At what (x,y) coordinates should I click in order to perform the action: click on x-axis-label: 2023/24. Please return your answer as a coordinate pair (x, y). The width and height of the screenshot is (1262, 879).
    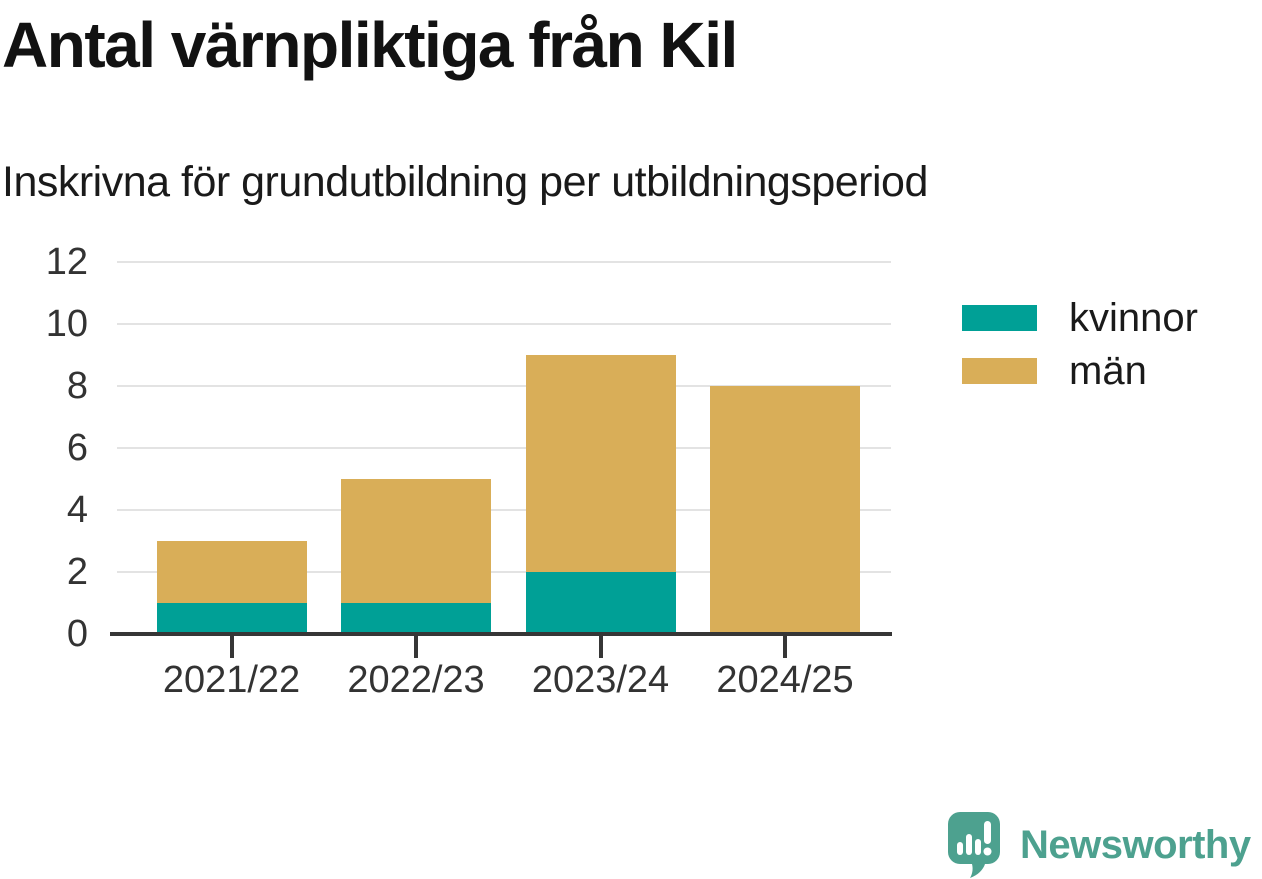
    Looking at the image, I should click on (600, 680).